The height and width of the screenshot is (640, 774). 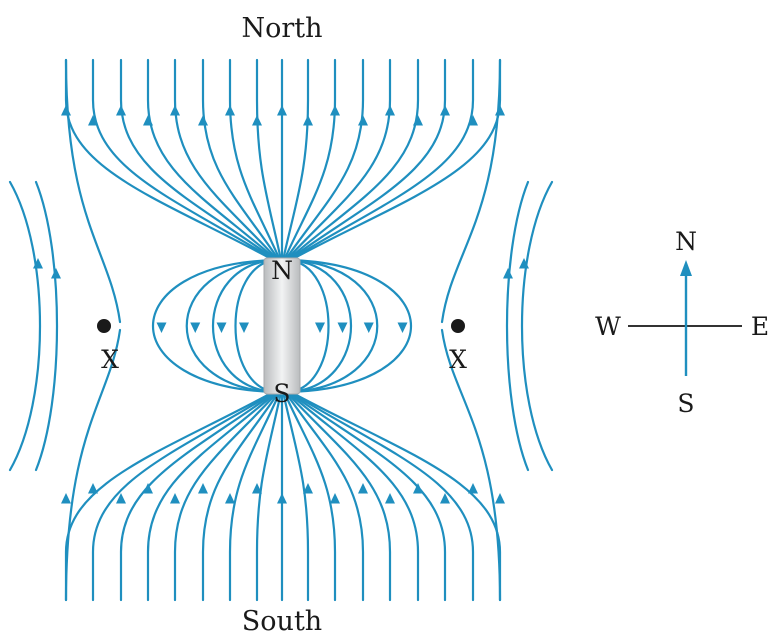 I want to click on neutral-point-right-label: X, so click(x=458, y=359).